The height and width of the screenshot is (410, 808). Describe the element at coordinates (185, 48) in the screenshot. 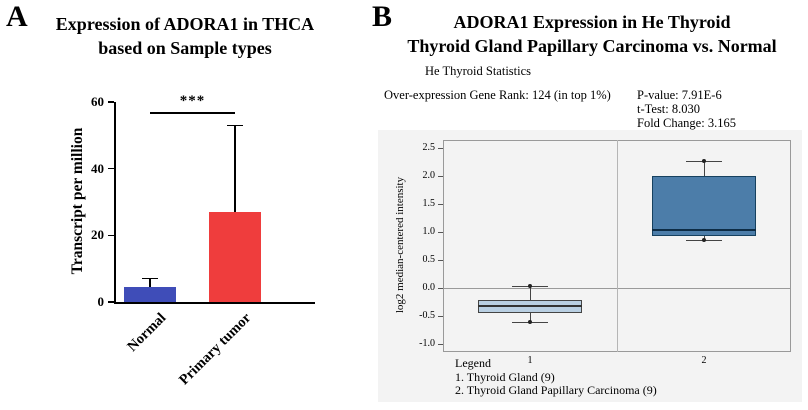

I see `panel-a-title-line2: based on Sample types` at that location.